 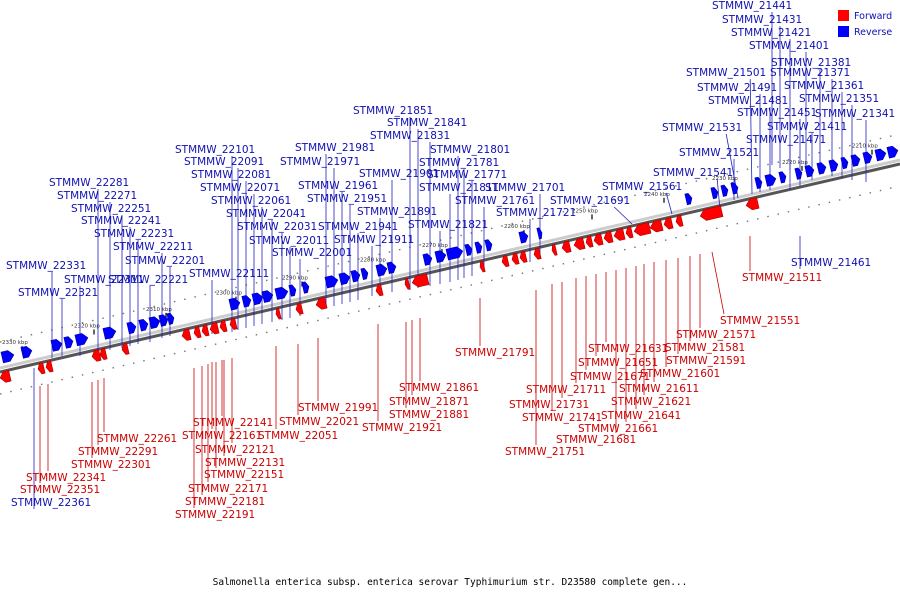 What do you see at coordinates (566, 390) in the screenshot?
I see `forward-gene-label: STMMW_21711` at bounding box center [566, 390].